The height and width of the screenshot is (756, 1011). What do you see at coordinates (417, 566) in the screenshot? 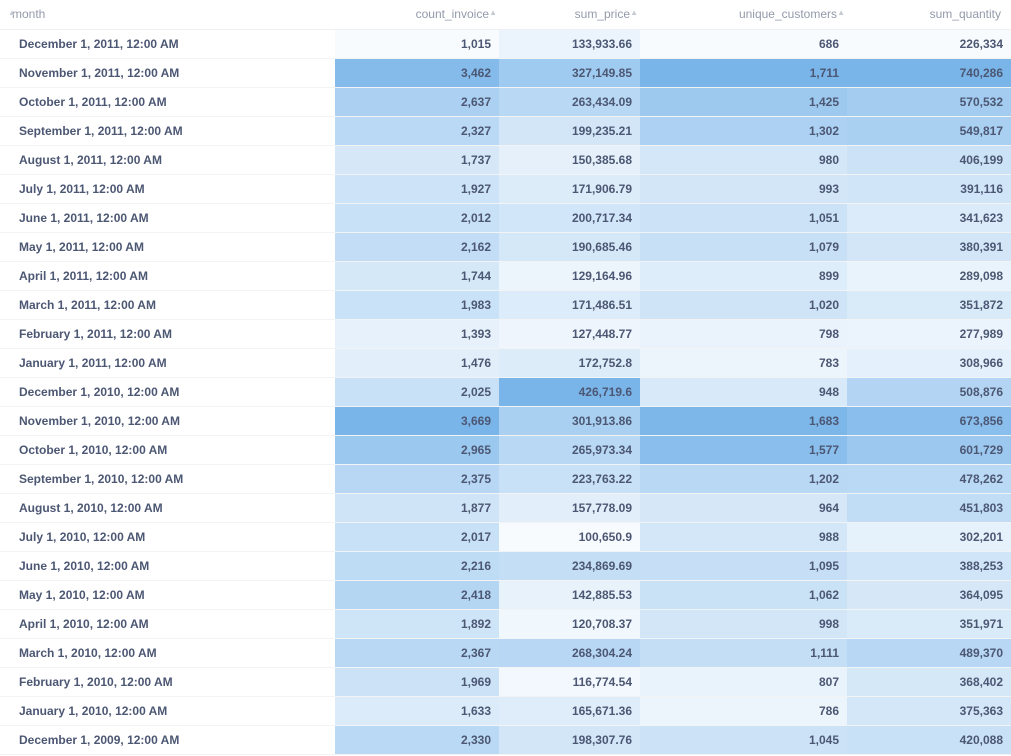
I see `cell-count-invoice: 2,216` at bounding box center [417, 566].